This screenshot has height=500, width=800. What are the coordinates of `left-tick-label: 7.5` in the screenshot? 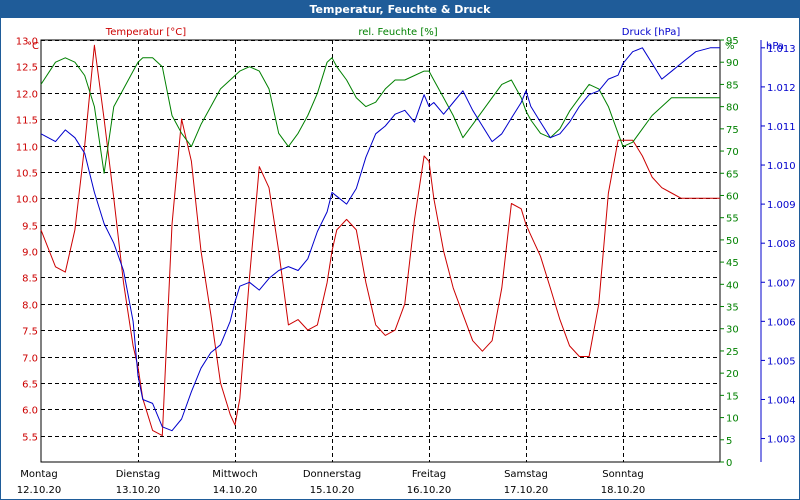 It's located at (30, 332).